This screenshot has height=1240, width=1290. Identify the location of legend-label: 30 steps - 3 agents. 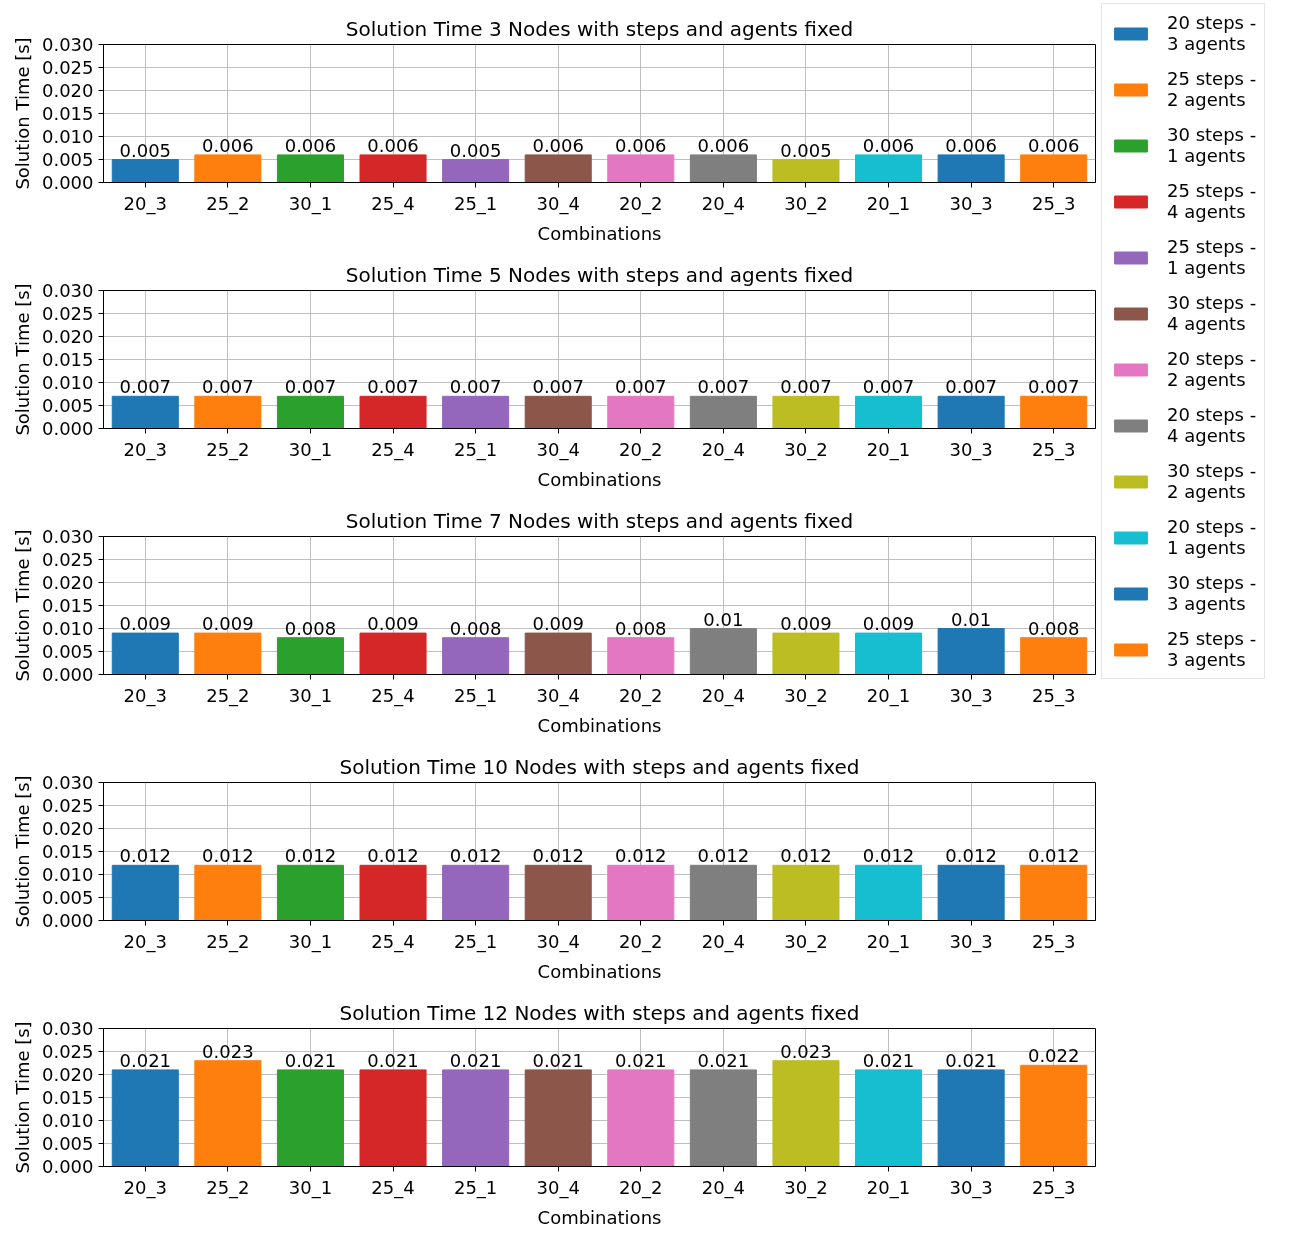
(1212, 593).